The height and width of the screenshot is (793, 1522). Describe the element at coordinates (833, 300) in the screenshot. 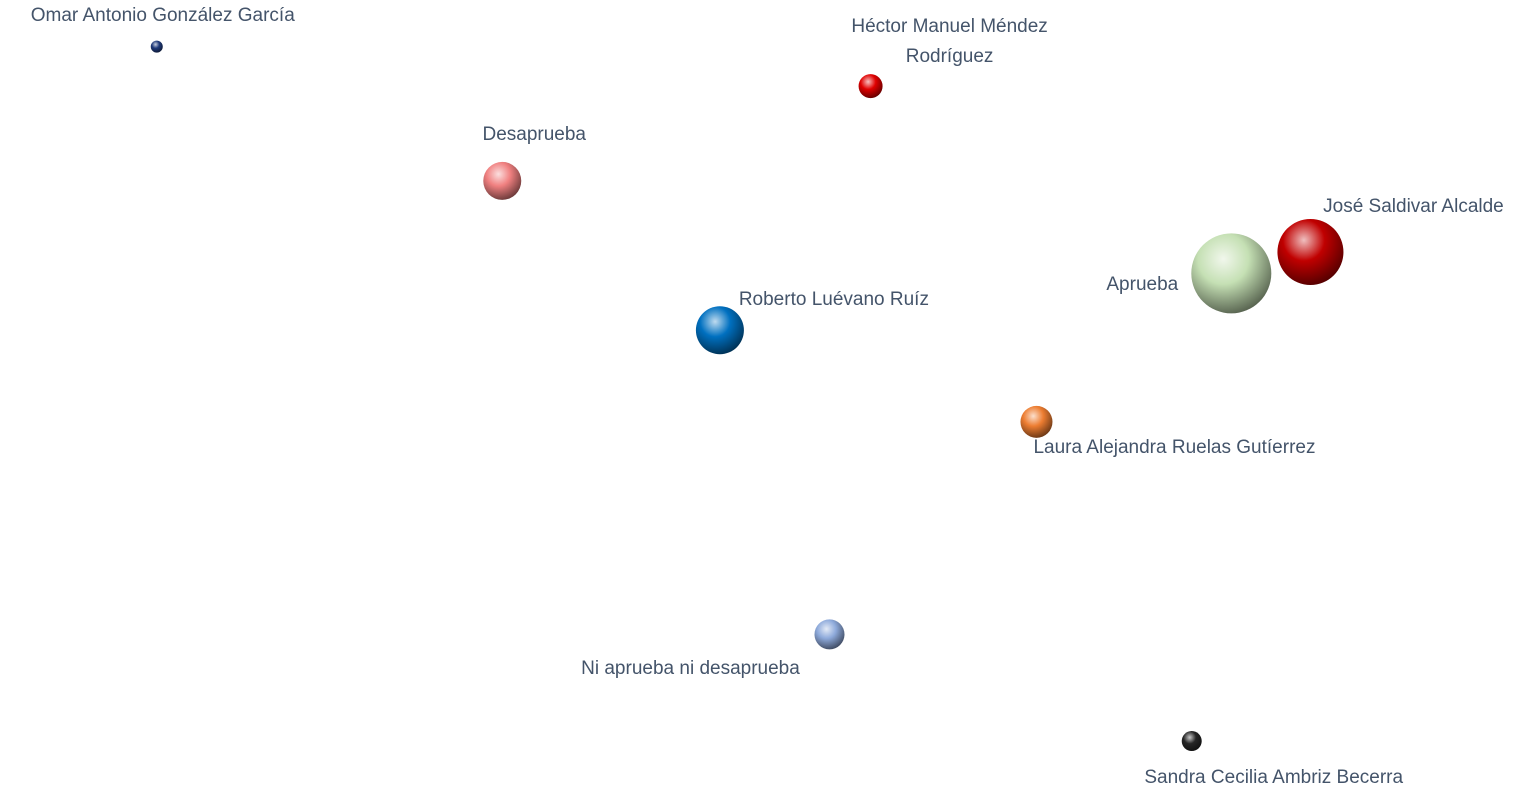

I see `bubble-label: Roberto Luévano Ruíz` at that location.